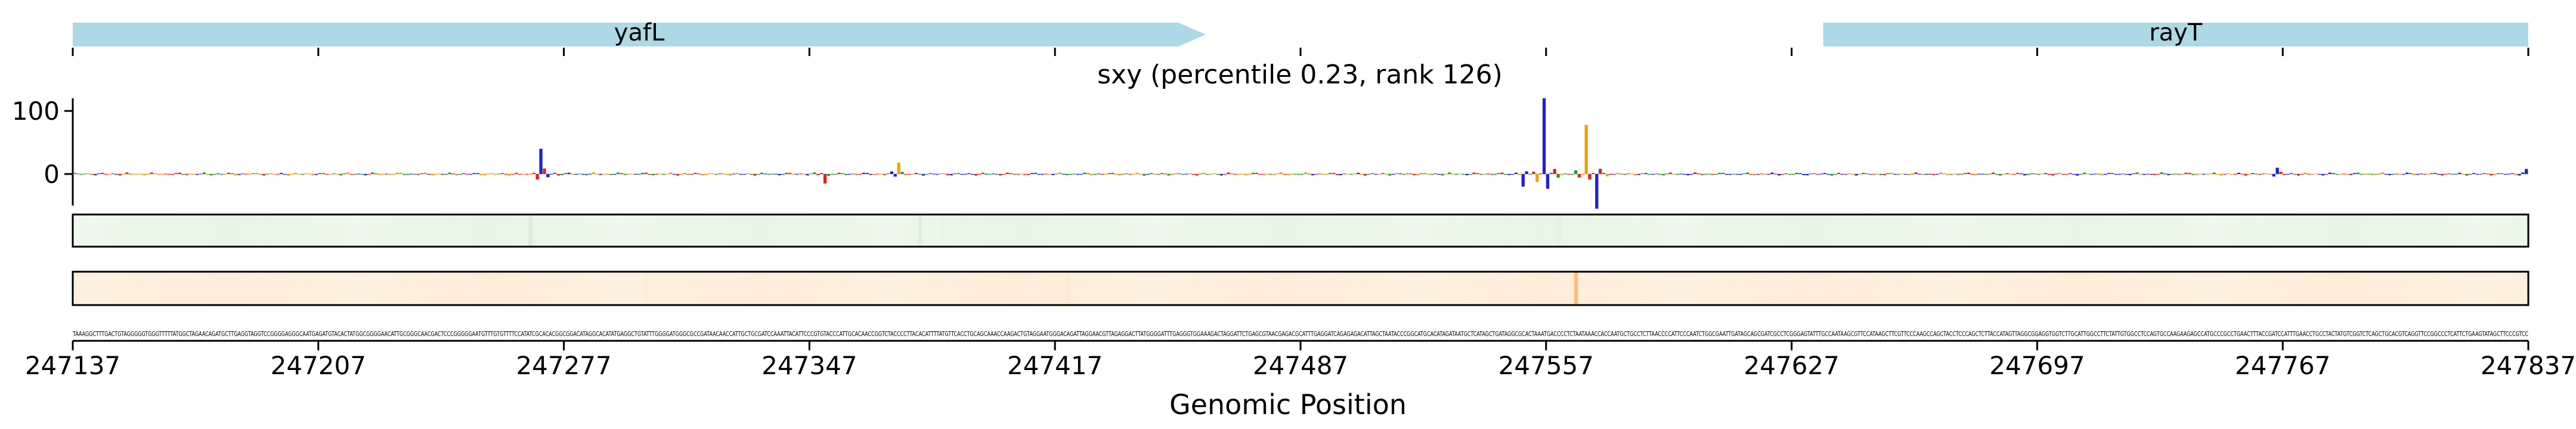 This screenshot has height=429, width=2576. I want to click on heatmap-background, so click(1301, 230).